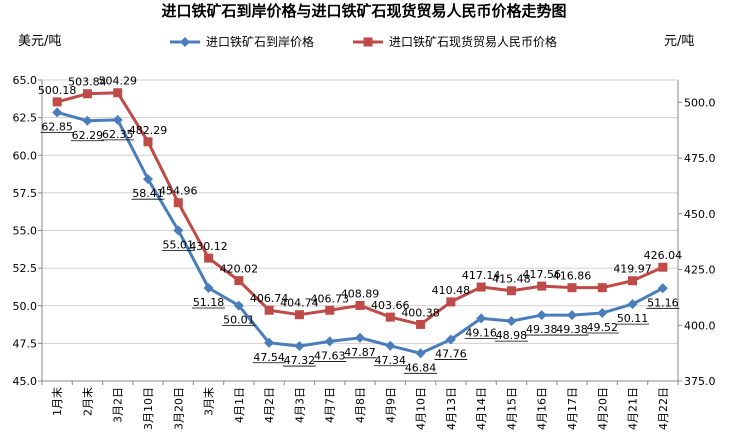 This screenshot has height=448, width=729. What do you see at coordinates (25, 193) in the screenshot?
I see `left-tick-label: 57.5` at bounding box center [25, 193].